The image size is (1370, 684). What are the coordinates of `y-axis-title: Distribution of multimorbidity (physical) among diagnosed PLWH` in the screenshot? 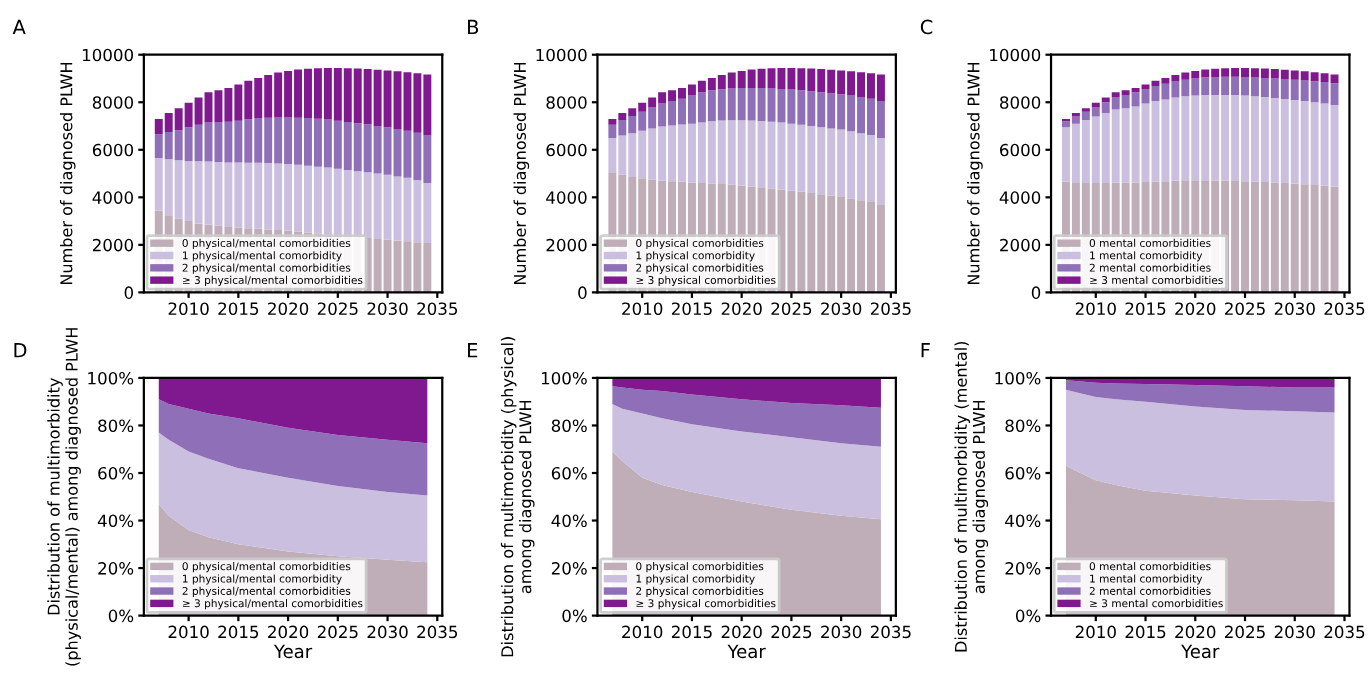 It's located at (517, 497).